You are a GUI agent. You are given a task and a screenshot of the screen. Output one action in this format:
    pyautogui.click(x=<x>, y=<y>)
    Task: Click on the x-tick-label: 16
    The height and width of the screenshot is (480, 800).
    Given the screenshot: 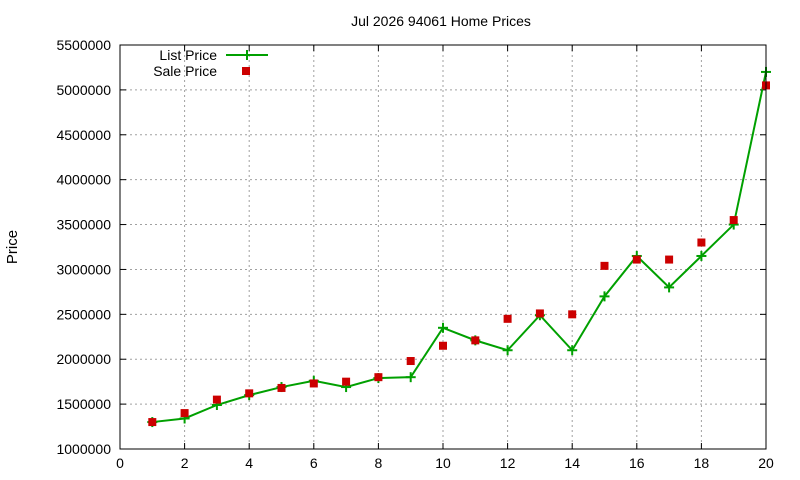 What is the action you would take?
    pyautogui.click(x=637, y=463)
    